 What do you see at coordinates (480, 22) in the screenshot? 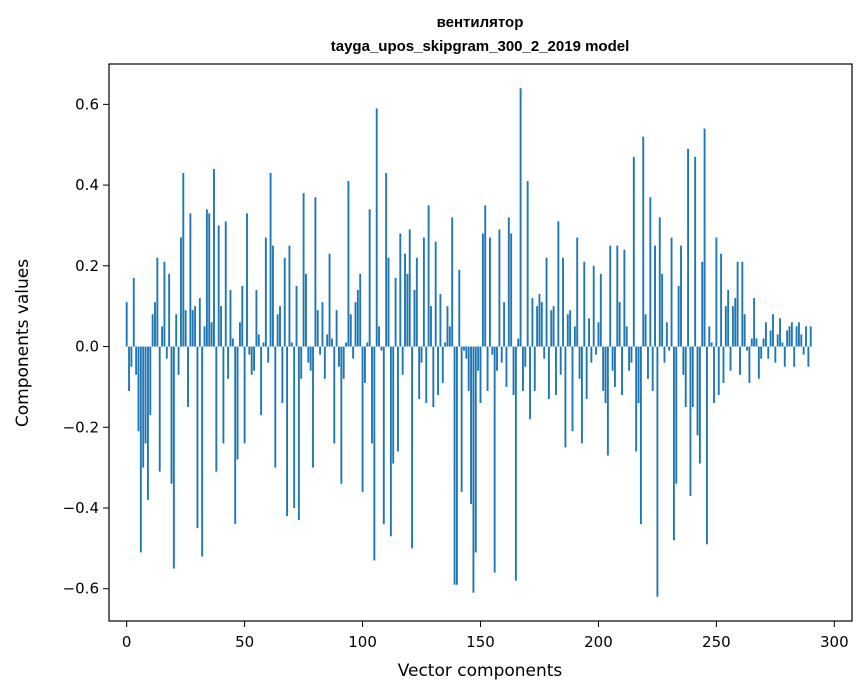
I see `chart-title: вентилятор` at bounding box center [480, 22].